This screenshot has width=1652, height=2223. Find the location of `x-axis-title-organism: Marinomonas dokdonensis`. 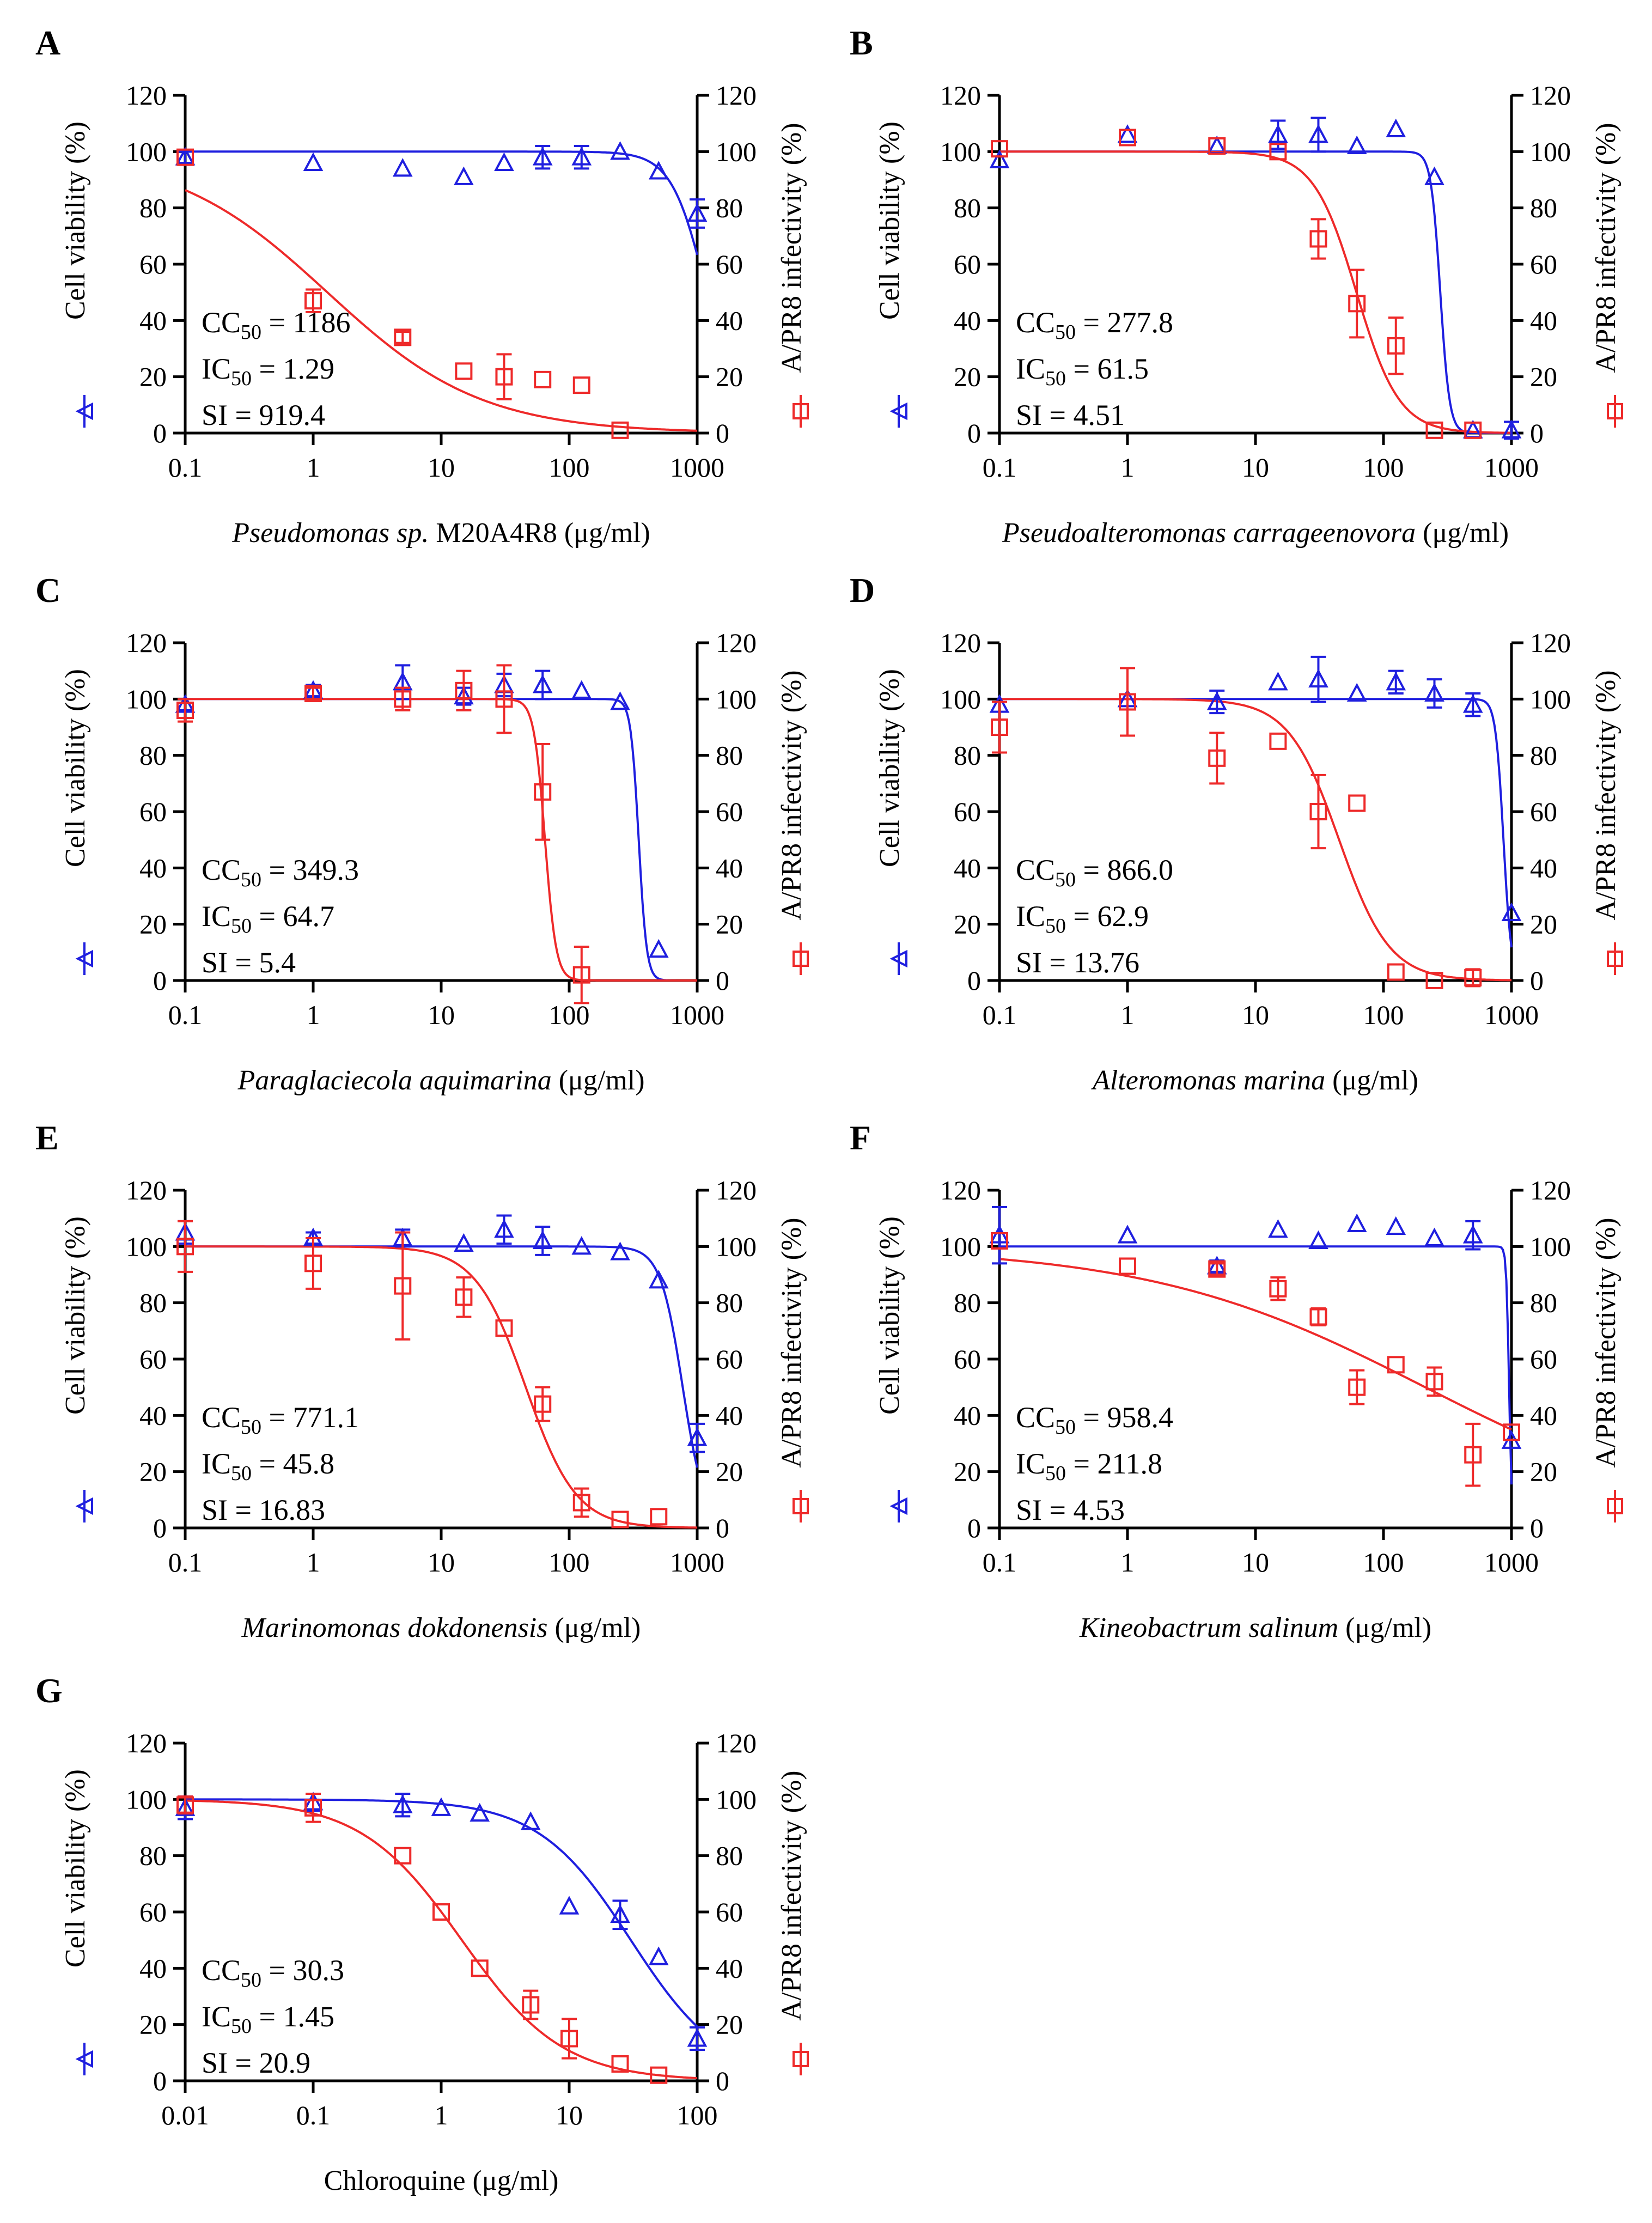

x-axis-title-organism: Marinomonas dokdonensis is located at coordinates (394, 1627).